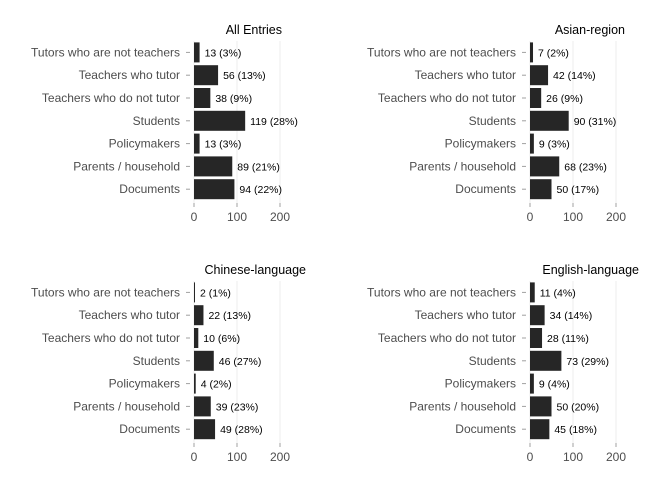 The image size is (672, 480). I want to click on data-label: 4 (2%), so click(216, 385).